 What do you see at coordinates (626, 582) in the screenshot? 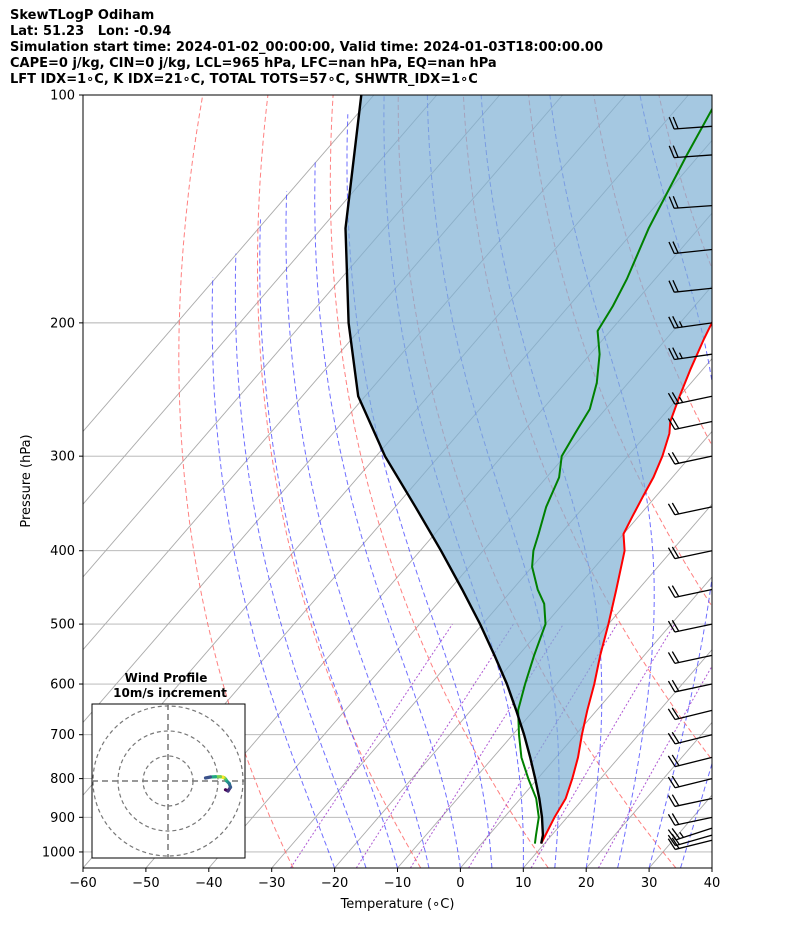
I see `temperature-profile` at bounding box center [626, 582].